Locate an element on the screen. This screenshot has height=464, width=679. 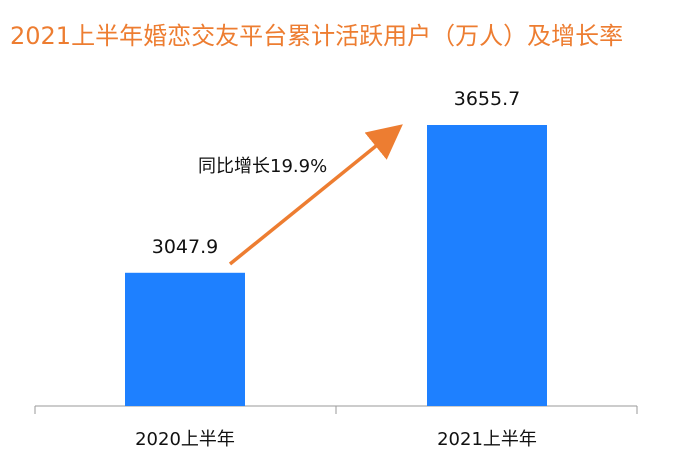
value-label-2021-h1: 3655.7 is located at coordinates (487, 99).